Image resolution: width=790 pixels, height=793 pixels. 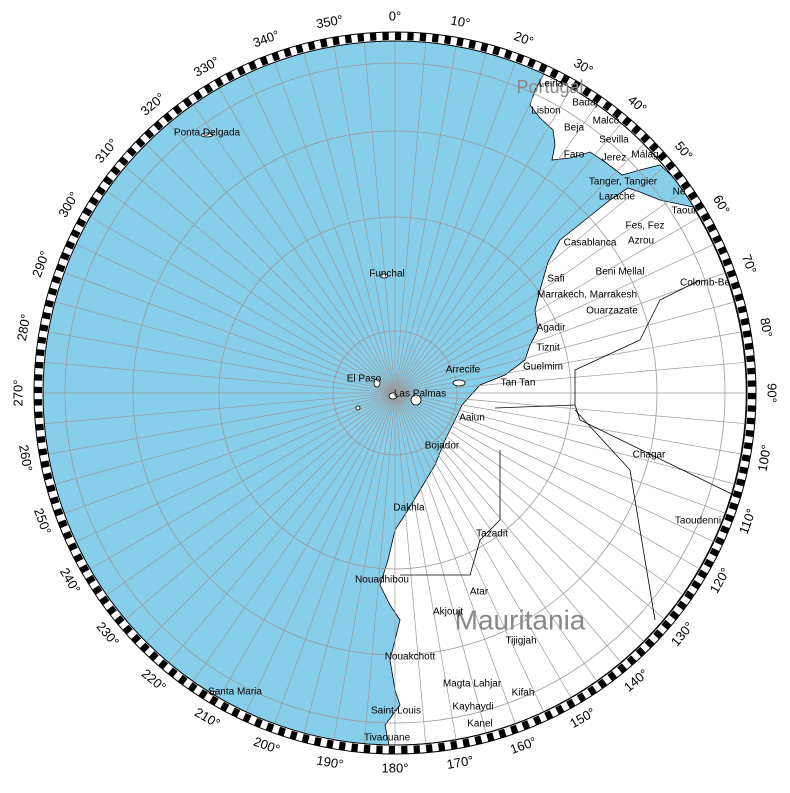 What do you see at coordinates (523, 693) in the screenshot?
I see `place-label: Kifah` at bounding box center [523, 693].